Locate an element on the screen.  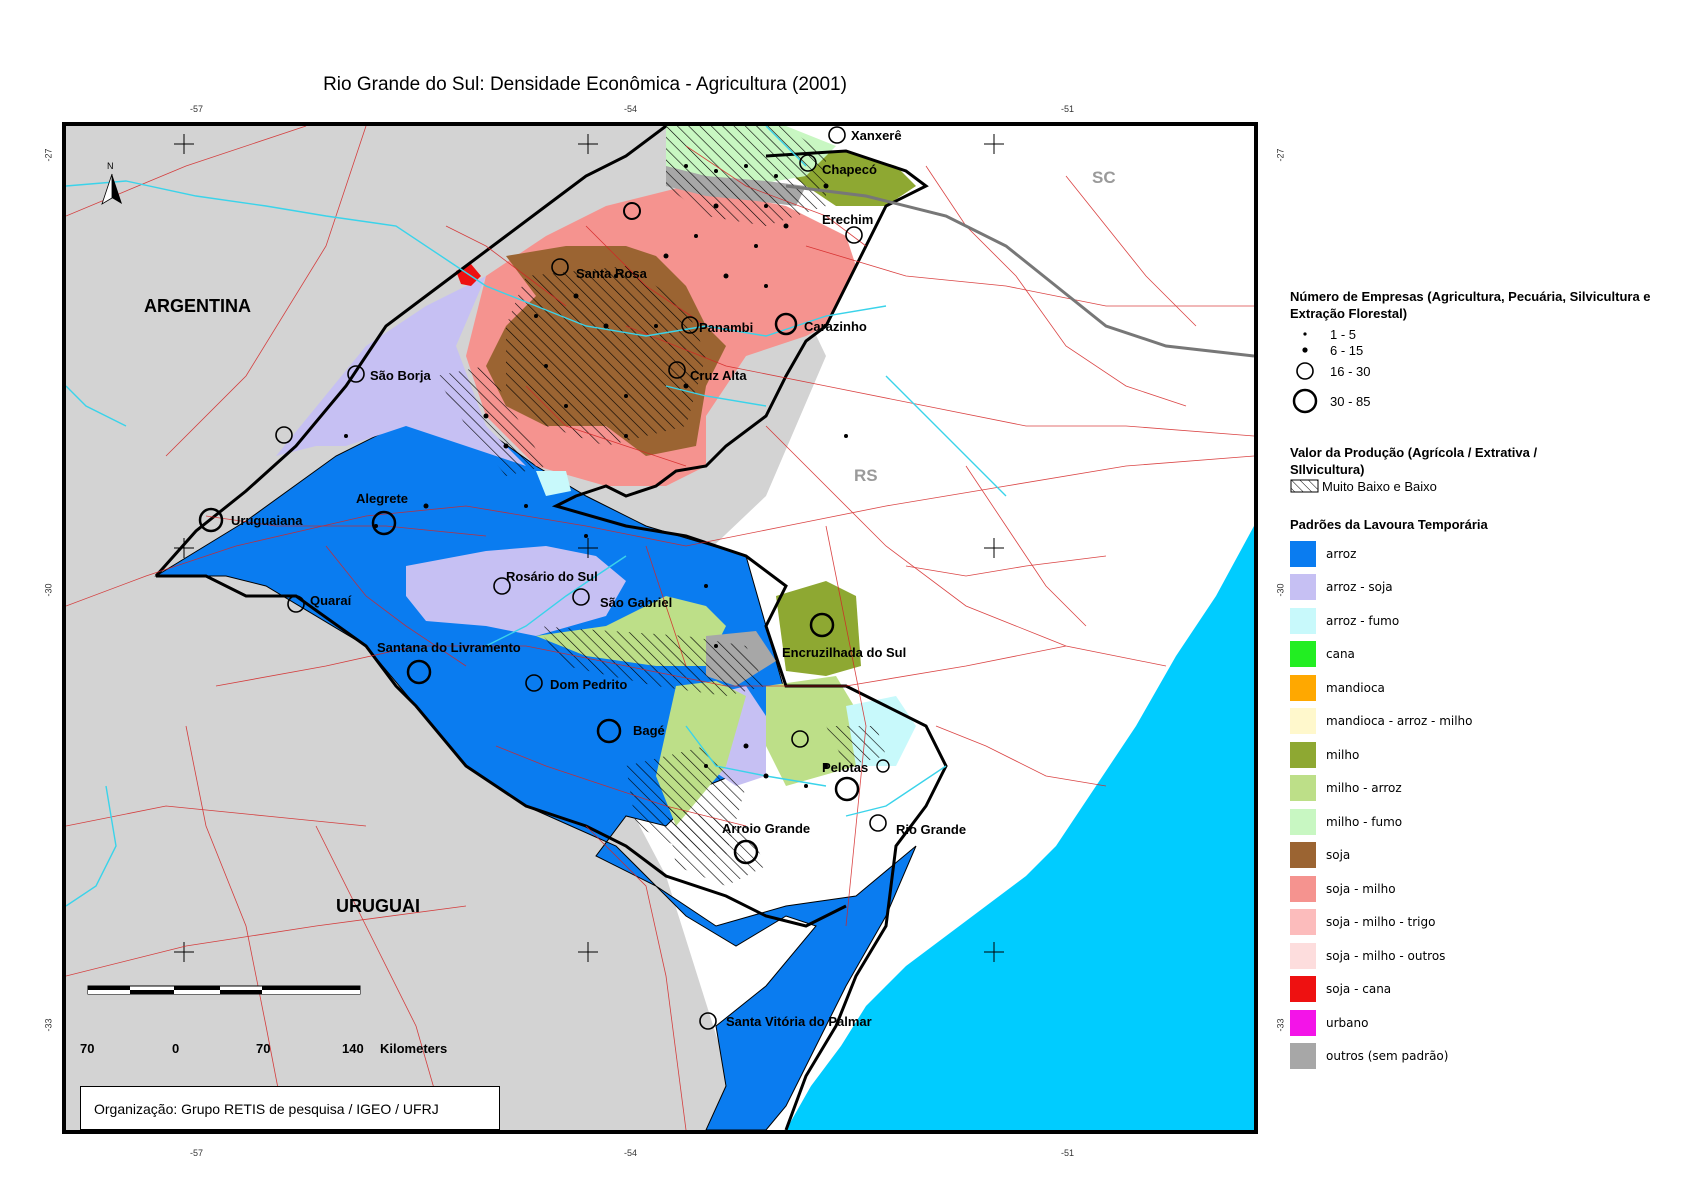
city-label: Alegrete is located at coordinates (382, 498).